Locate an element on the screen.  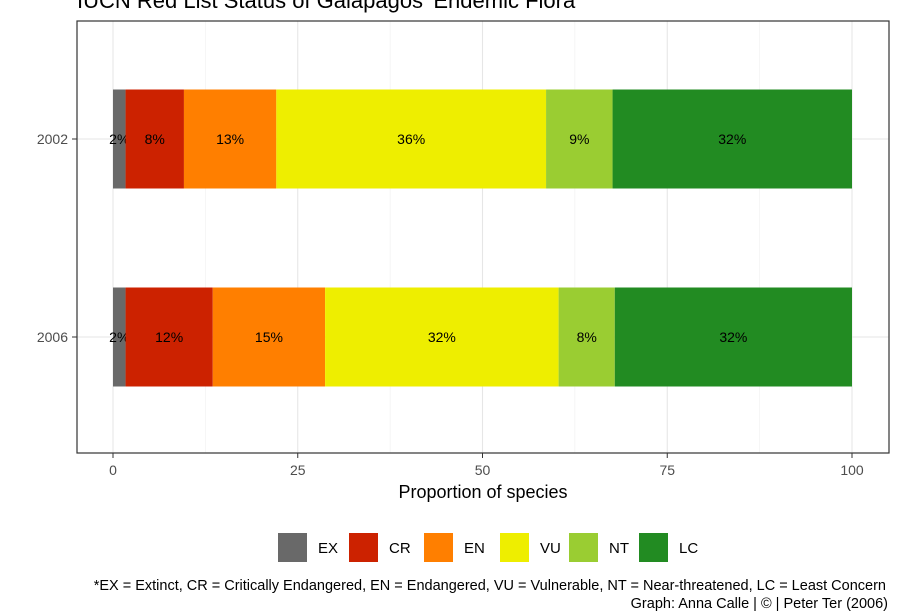
legend-swatch-cr is located at coordinates (363, 547).